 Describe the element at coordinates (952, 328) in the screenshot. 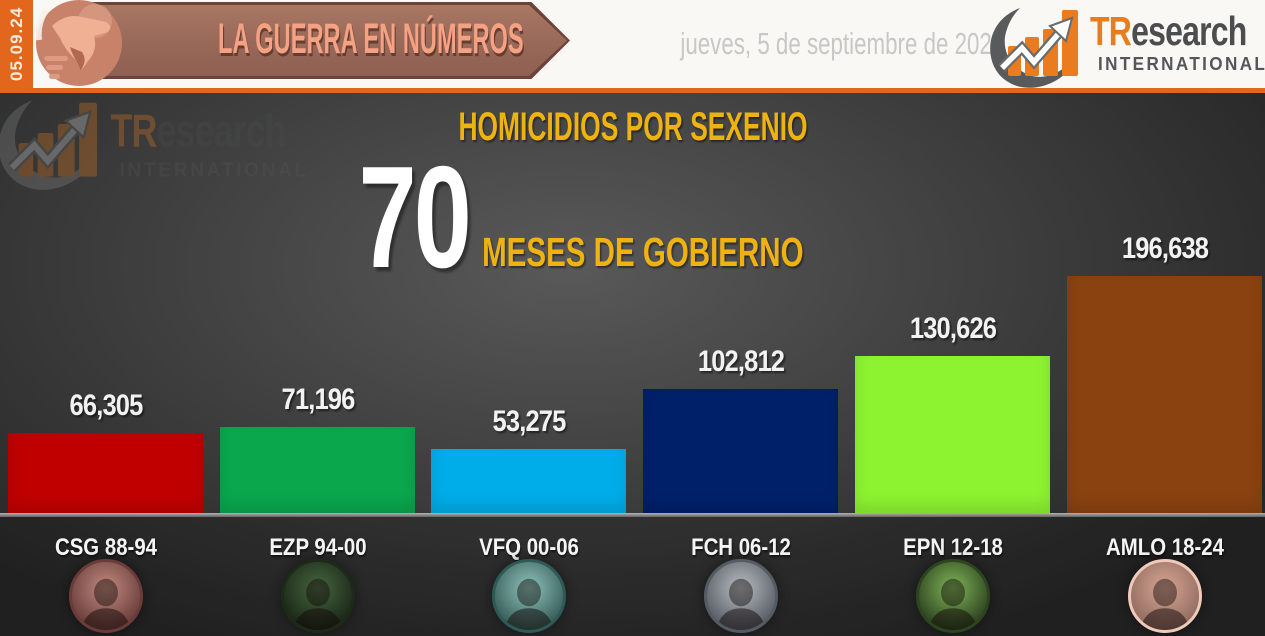

I see `bar-value-label: 130,626` at that location.